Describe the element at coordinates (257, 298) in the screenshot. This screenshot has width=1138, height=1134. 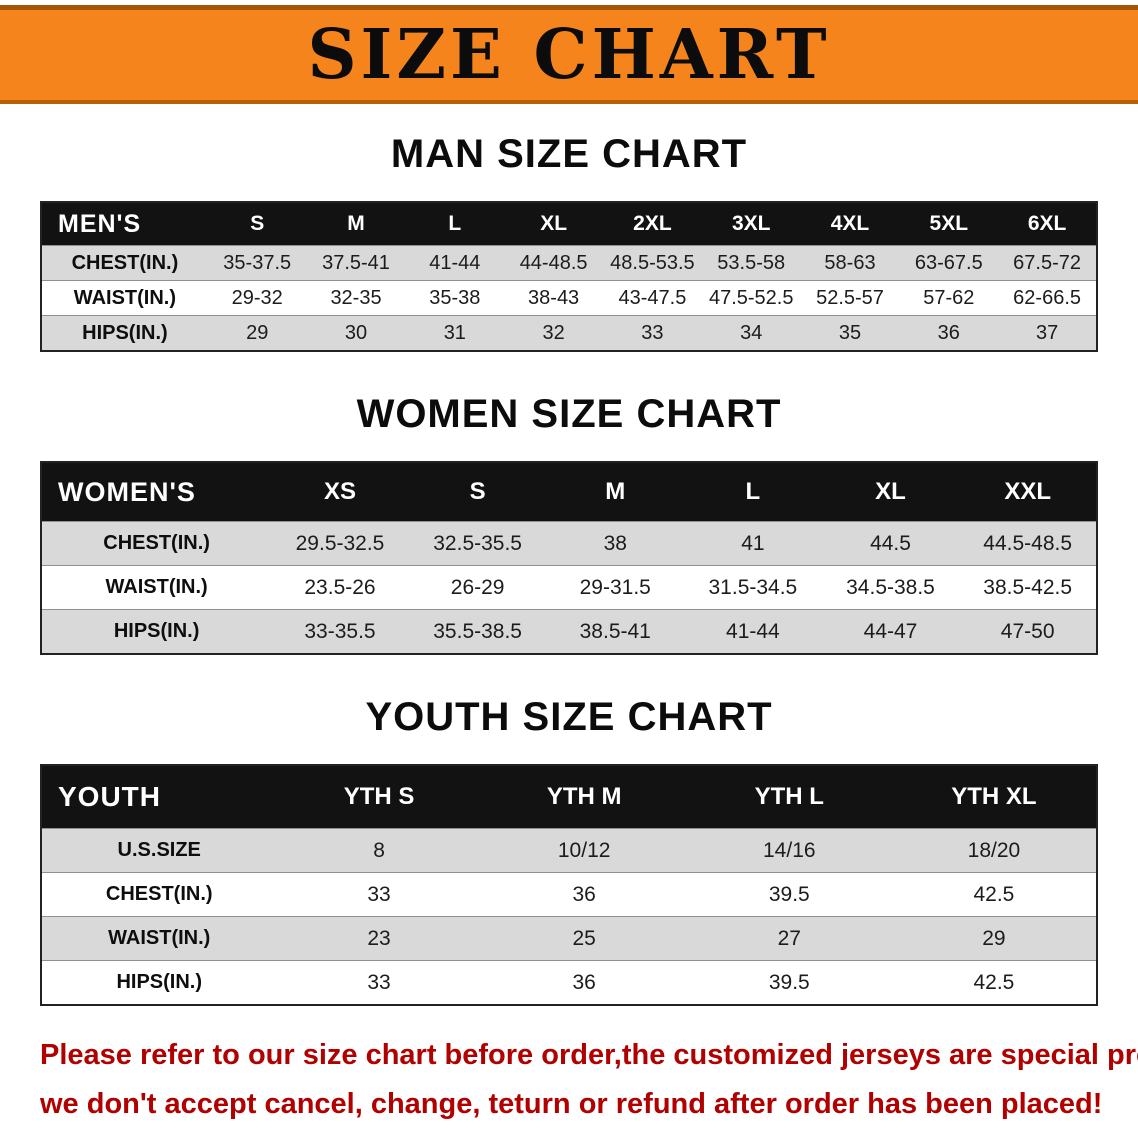
I see `size-value: 29-32` at that location.